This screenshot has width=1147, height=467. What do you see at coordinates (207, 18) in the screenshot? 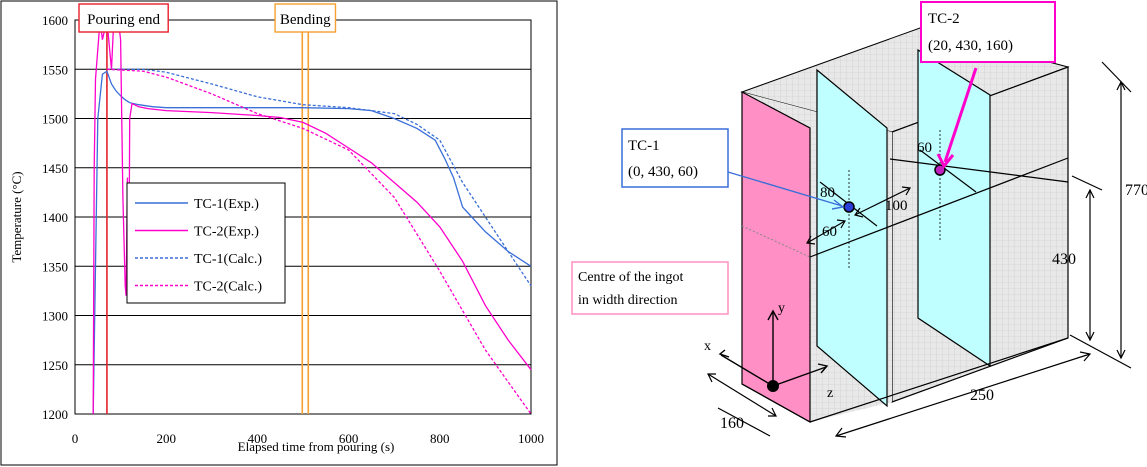
I see `annotation-labels: Pouring end Bending` at bounding box center [207, 18].